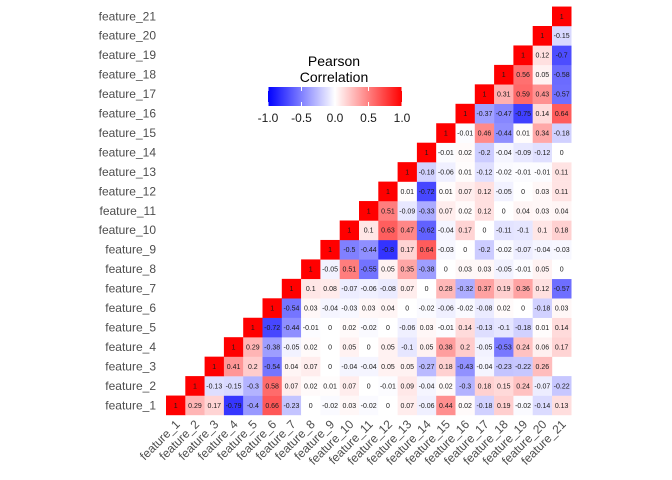 The width and height of the screenshot is (672, 480). What do you see at coordinates (484, 250) in the screenshot?
I see `cell-value-label: -0.2` at bounding box center [484, 250].